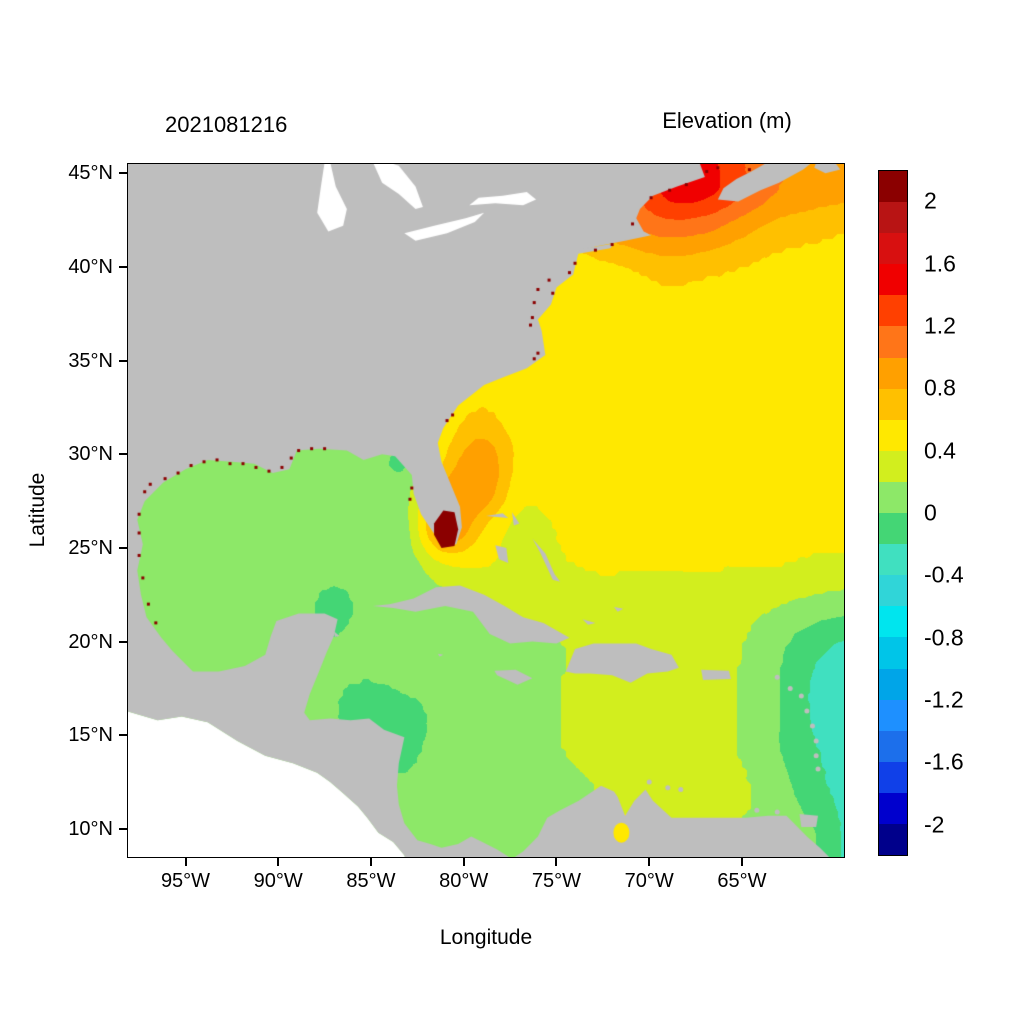 The image size is (1024, 1024). I want to click on colorbar-title: Elevation (m), so click(727, 120).